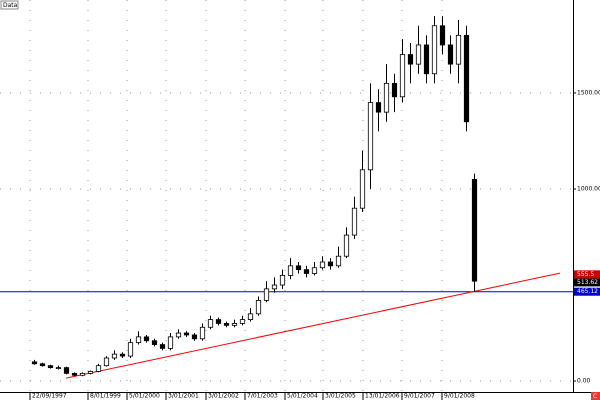 This screenshot has height=400, width=600. I want to click on price-label: 513.62, so click(587, 282).